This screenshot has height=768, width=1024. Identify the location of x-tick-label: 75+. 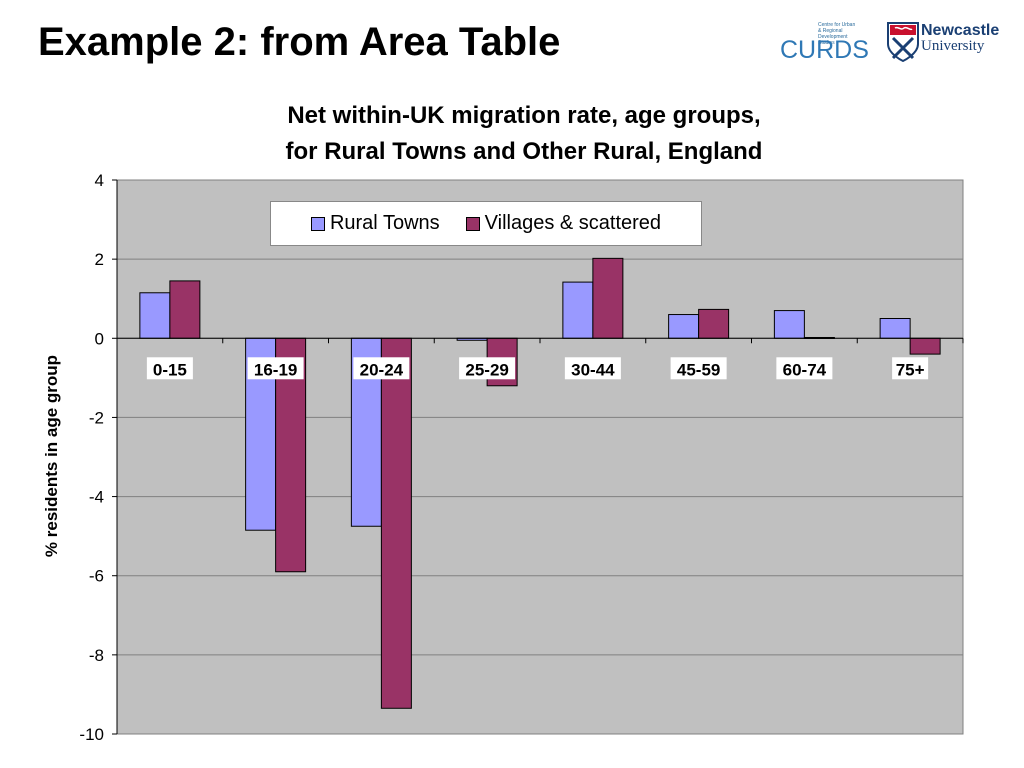
(910, 369).